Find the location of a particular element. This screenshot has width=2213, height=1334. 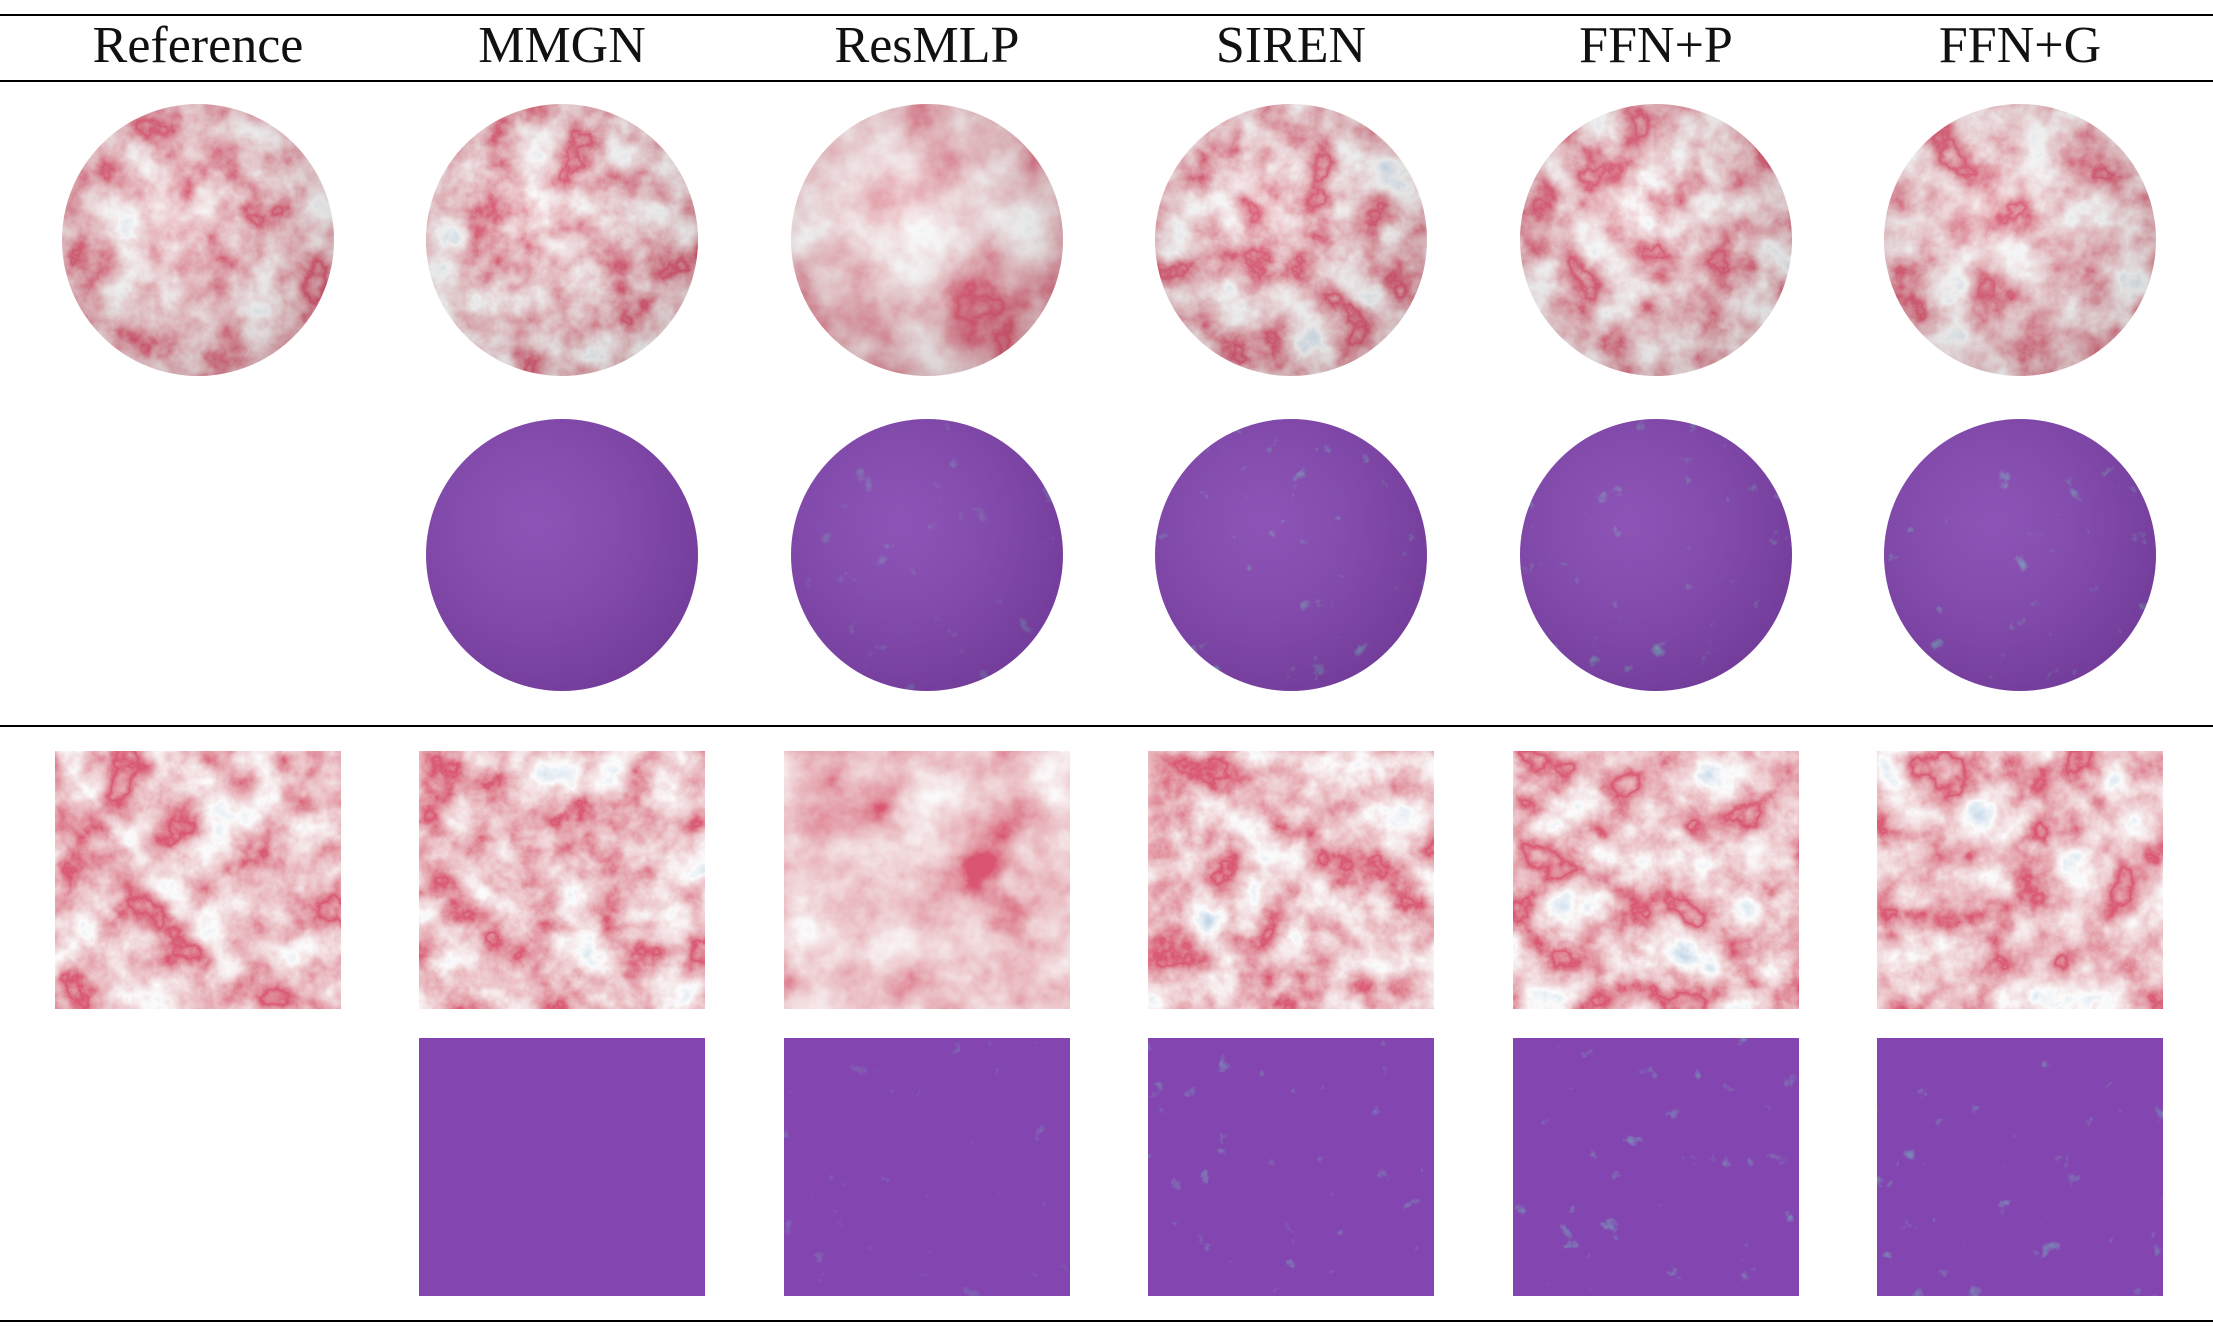

sphere-prediction-ffn-p is located at coordinates (1656, 240).